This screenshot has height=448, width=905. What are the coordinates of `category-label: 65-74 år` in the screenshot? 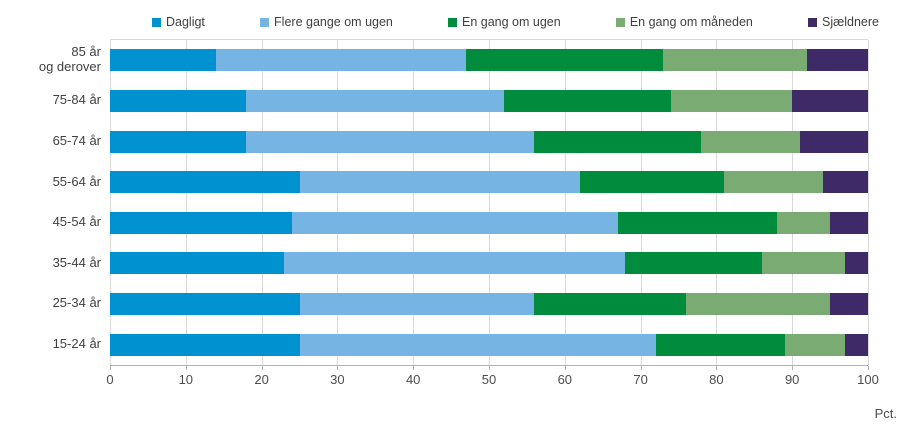 It's located at (76, 140).